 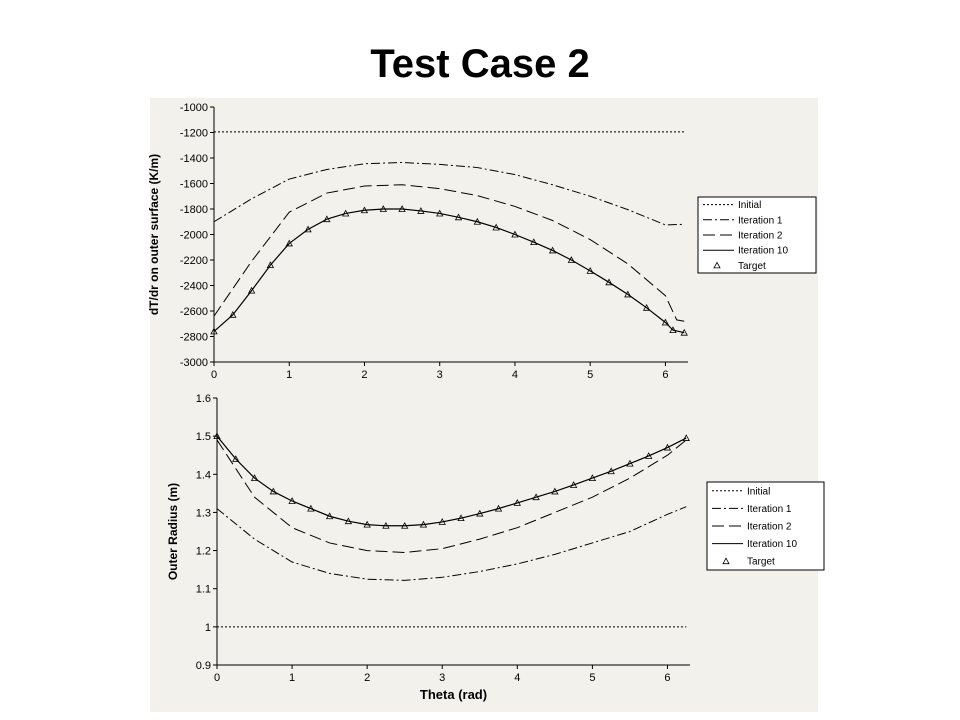 What do you see at coordinates (194, 338) in the screenshot?
I see `y-tick-label: -2800` at bounding box center [194, 338].